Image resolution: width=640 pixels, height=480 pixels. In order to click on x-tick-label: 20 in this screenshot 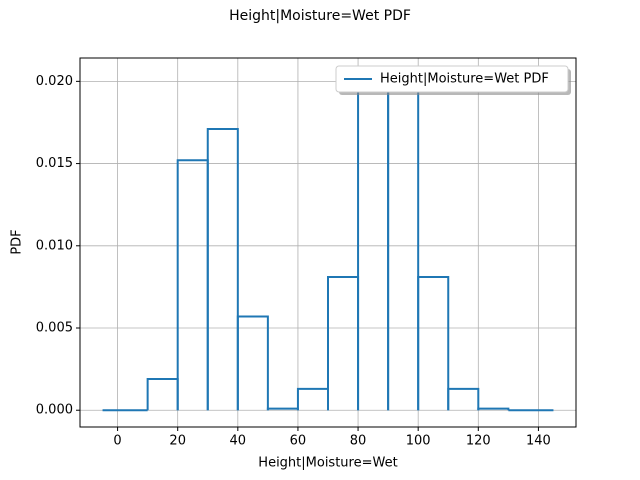, I will do `click(177, 441)`.